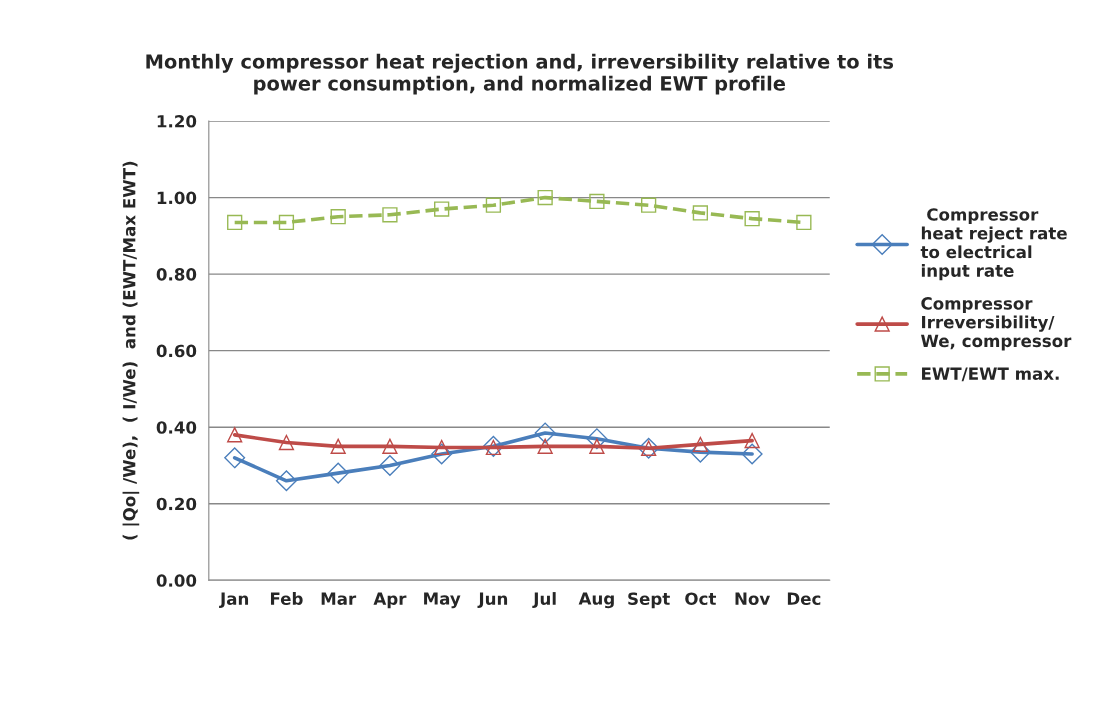 The height and width of the screenshot is (712, 1099). What do you see at coordinates (544, 600) in the screenshot?
I see `x-tick-label: Jul` at bounding box center [544, 600].